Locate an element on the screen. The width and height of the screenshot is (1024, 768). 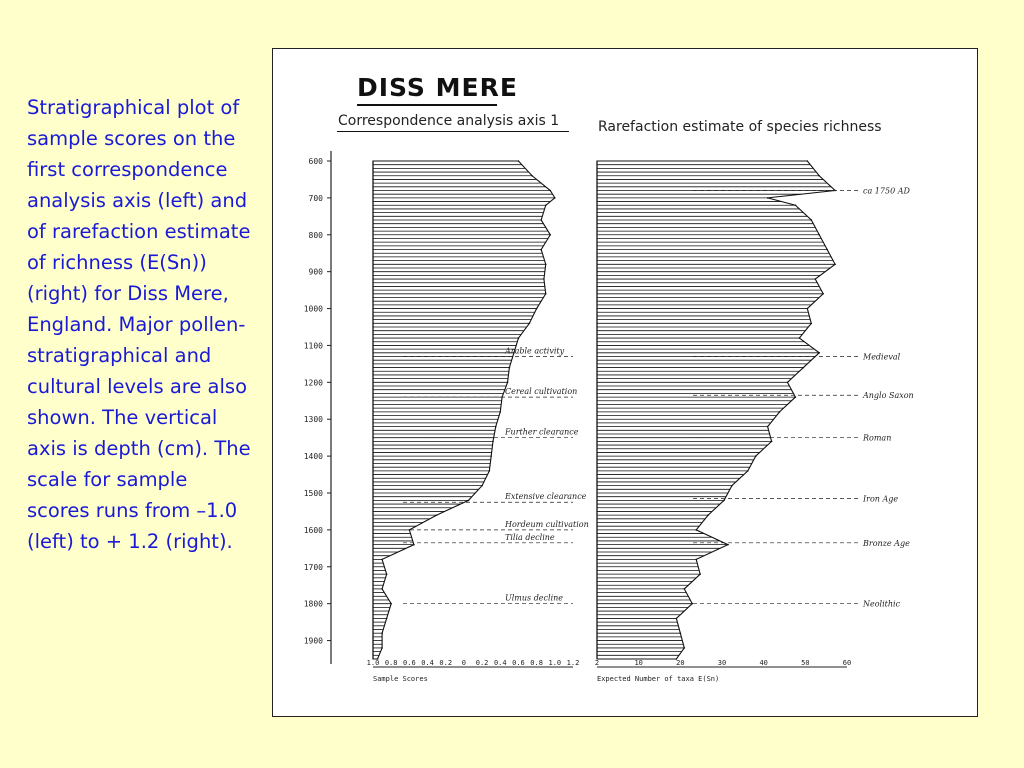
depth-tick-label: 1500 is located at coordinates (313, 493).